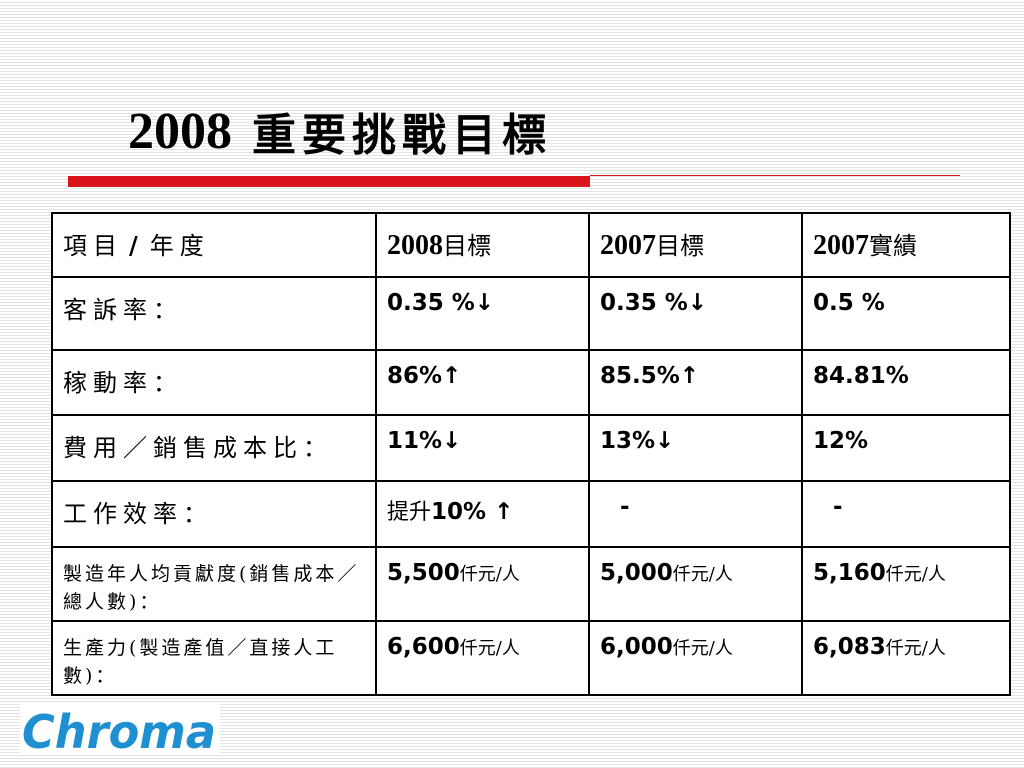  I want to click on cell-value: 12%, so click(841, 441).